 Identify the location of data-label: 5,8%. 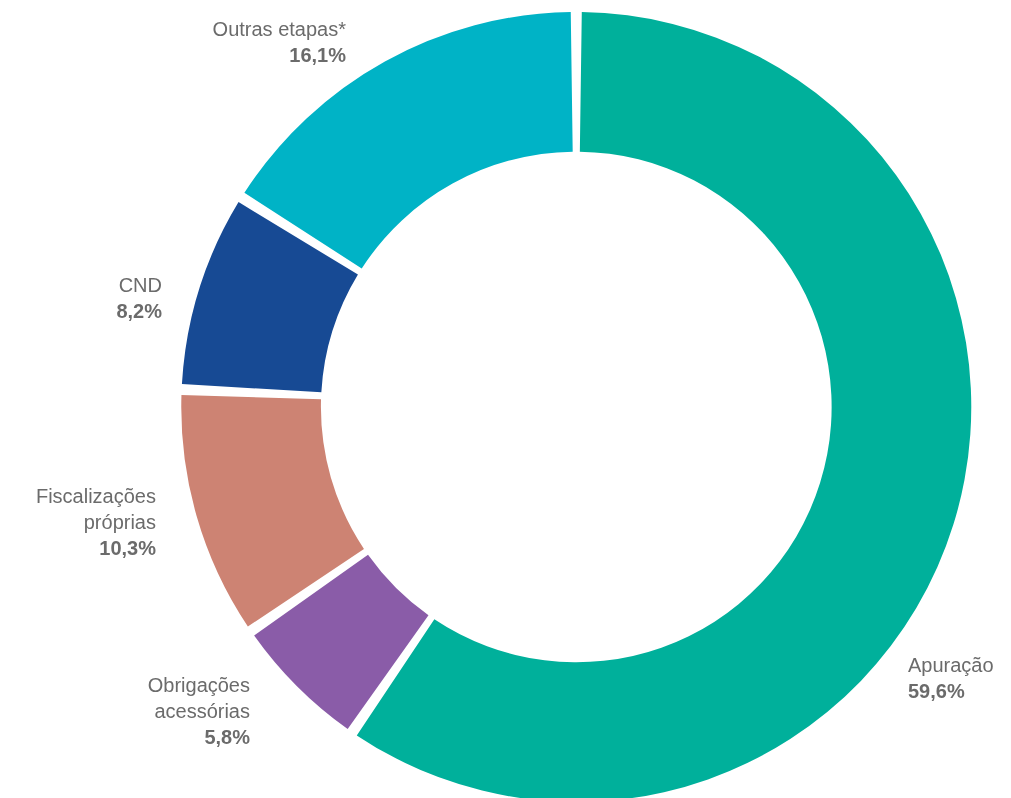
(227, 737).